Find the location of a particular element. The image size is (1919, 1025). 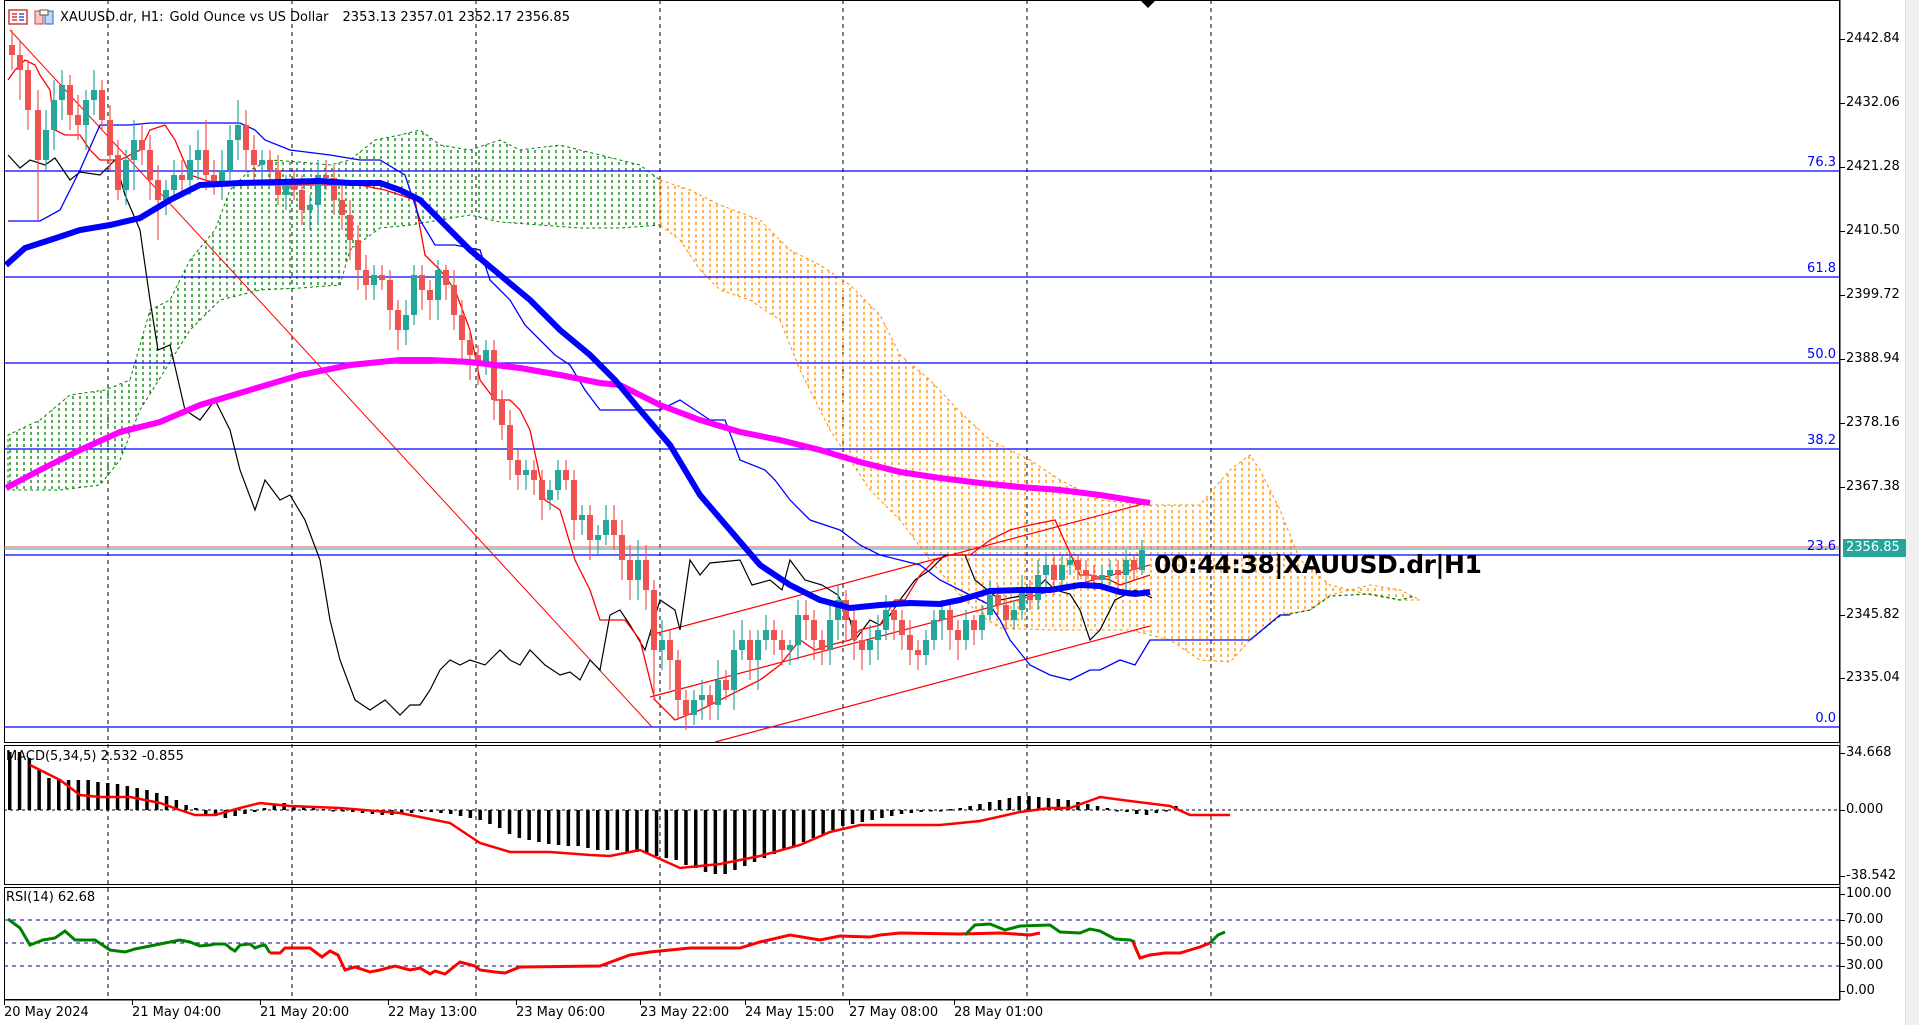

rsi-tick: 50.00 is located at coordinates (1861, 942).